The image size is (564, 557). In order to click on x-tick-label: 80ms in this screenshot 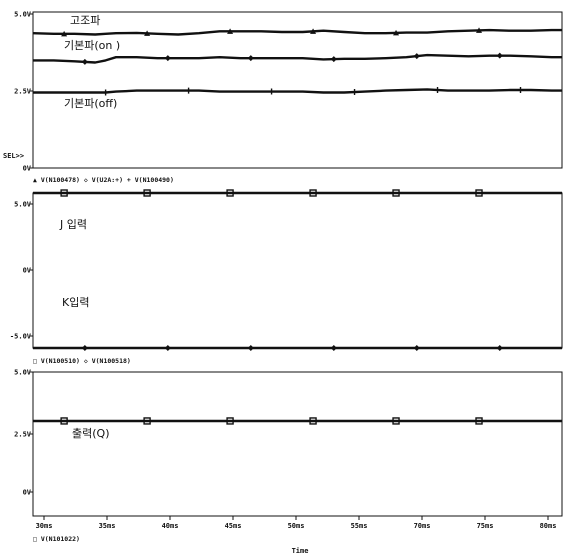, I will do `click(548, 526)`.